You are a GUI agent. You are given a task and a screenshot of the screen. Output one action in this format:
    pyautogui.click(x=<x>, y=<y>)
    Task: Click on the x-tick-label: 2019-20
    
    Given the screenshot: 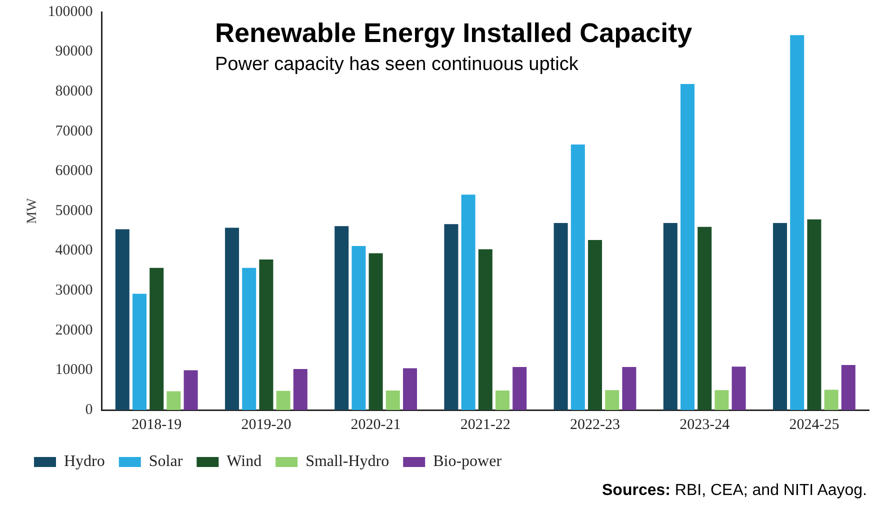 What is the action you would take?
    pyautogui.click(x=266, y=424)
    